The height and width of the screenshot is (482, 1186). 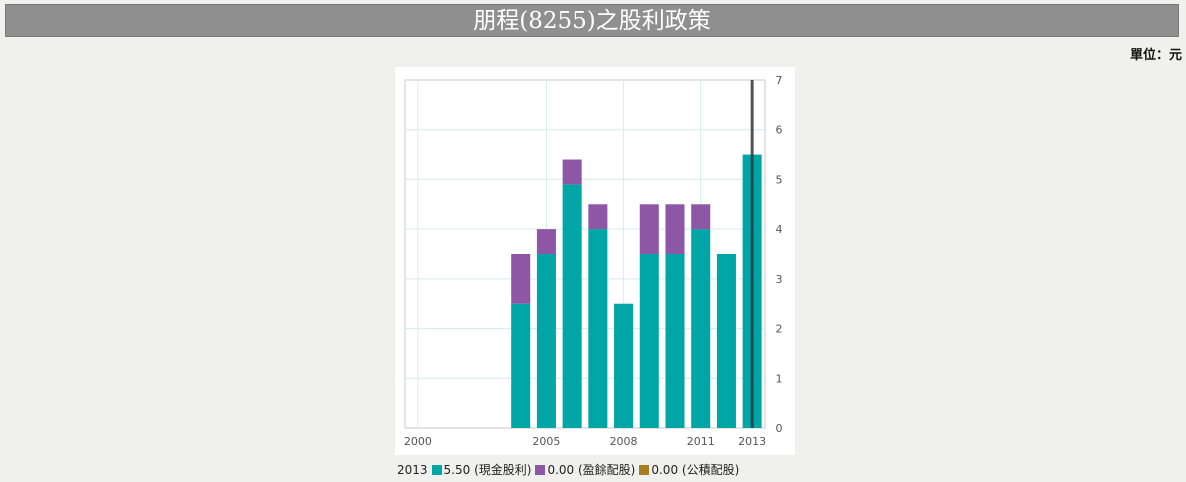 What do you see at coordinates (546, 441) in the screenshot?
I see `x-tick-label: 2005` at bounding box center [546, 441].